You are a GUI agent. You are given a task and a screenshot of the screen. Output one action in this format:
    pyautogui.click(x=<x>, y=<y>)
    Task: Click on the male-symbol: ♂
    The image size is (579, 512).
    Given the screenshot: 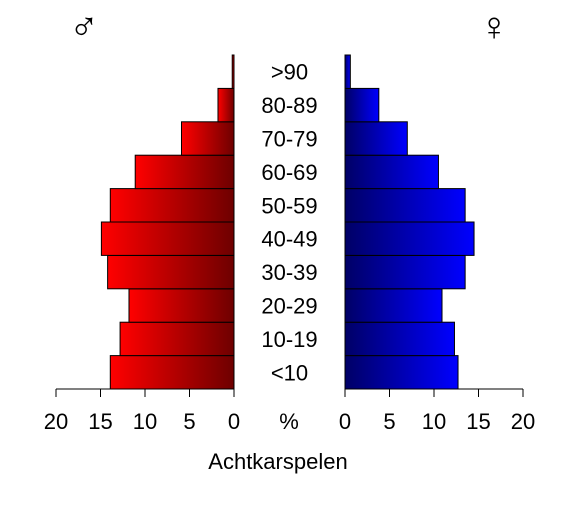 What is the action you would take?
    pyautogui.click(x=84, y=27)
    